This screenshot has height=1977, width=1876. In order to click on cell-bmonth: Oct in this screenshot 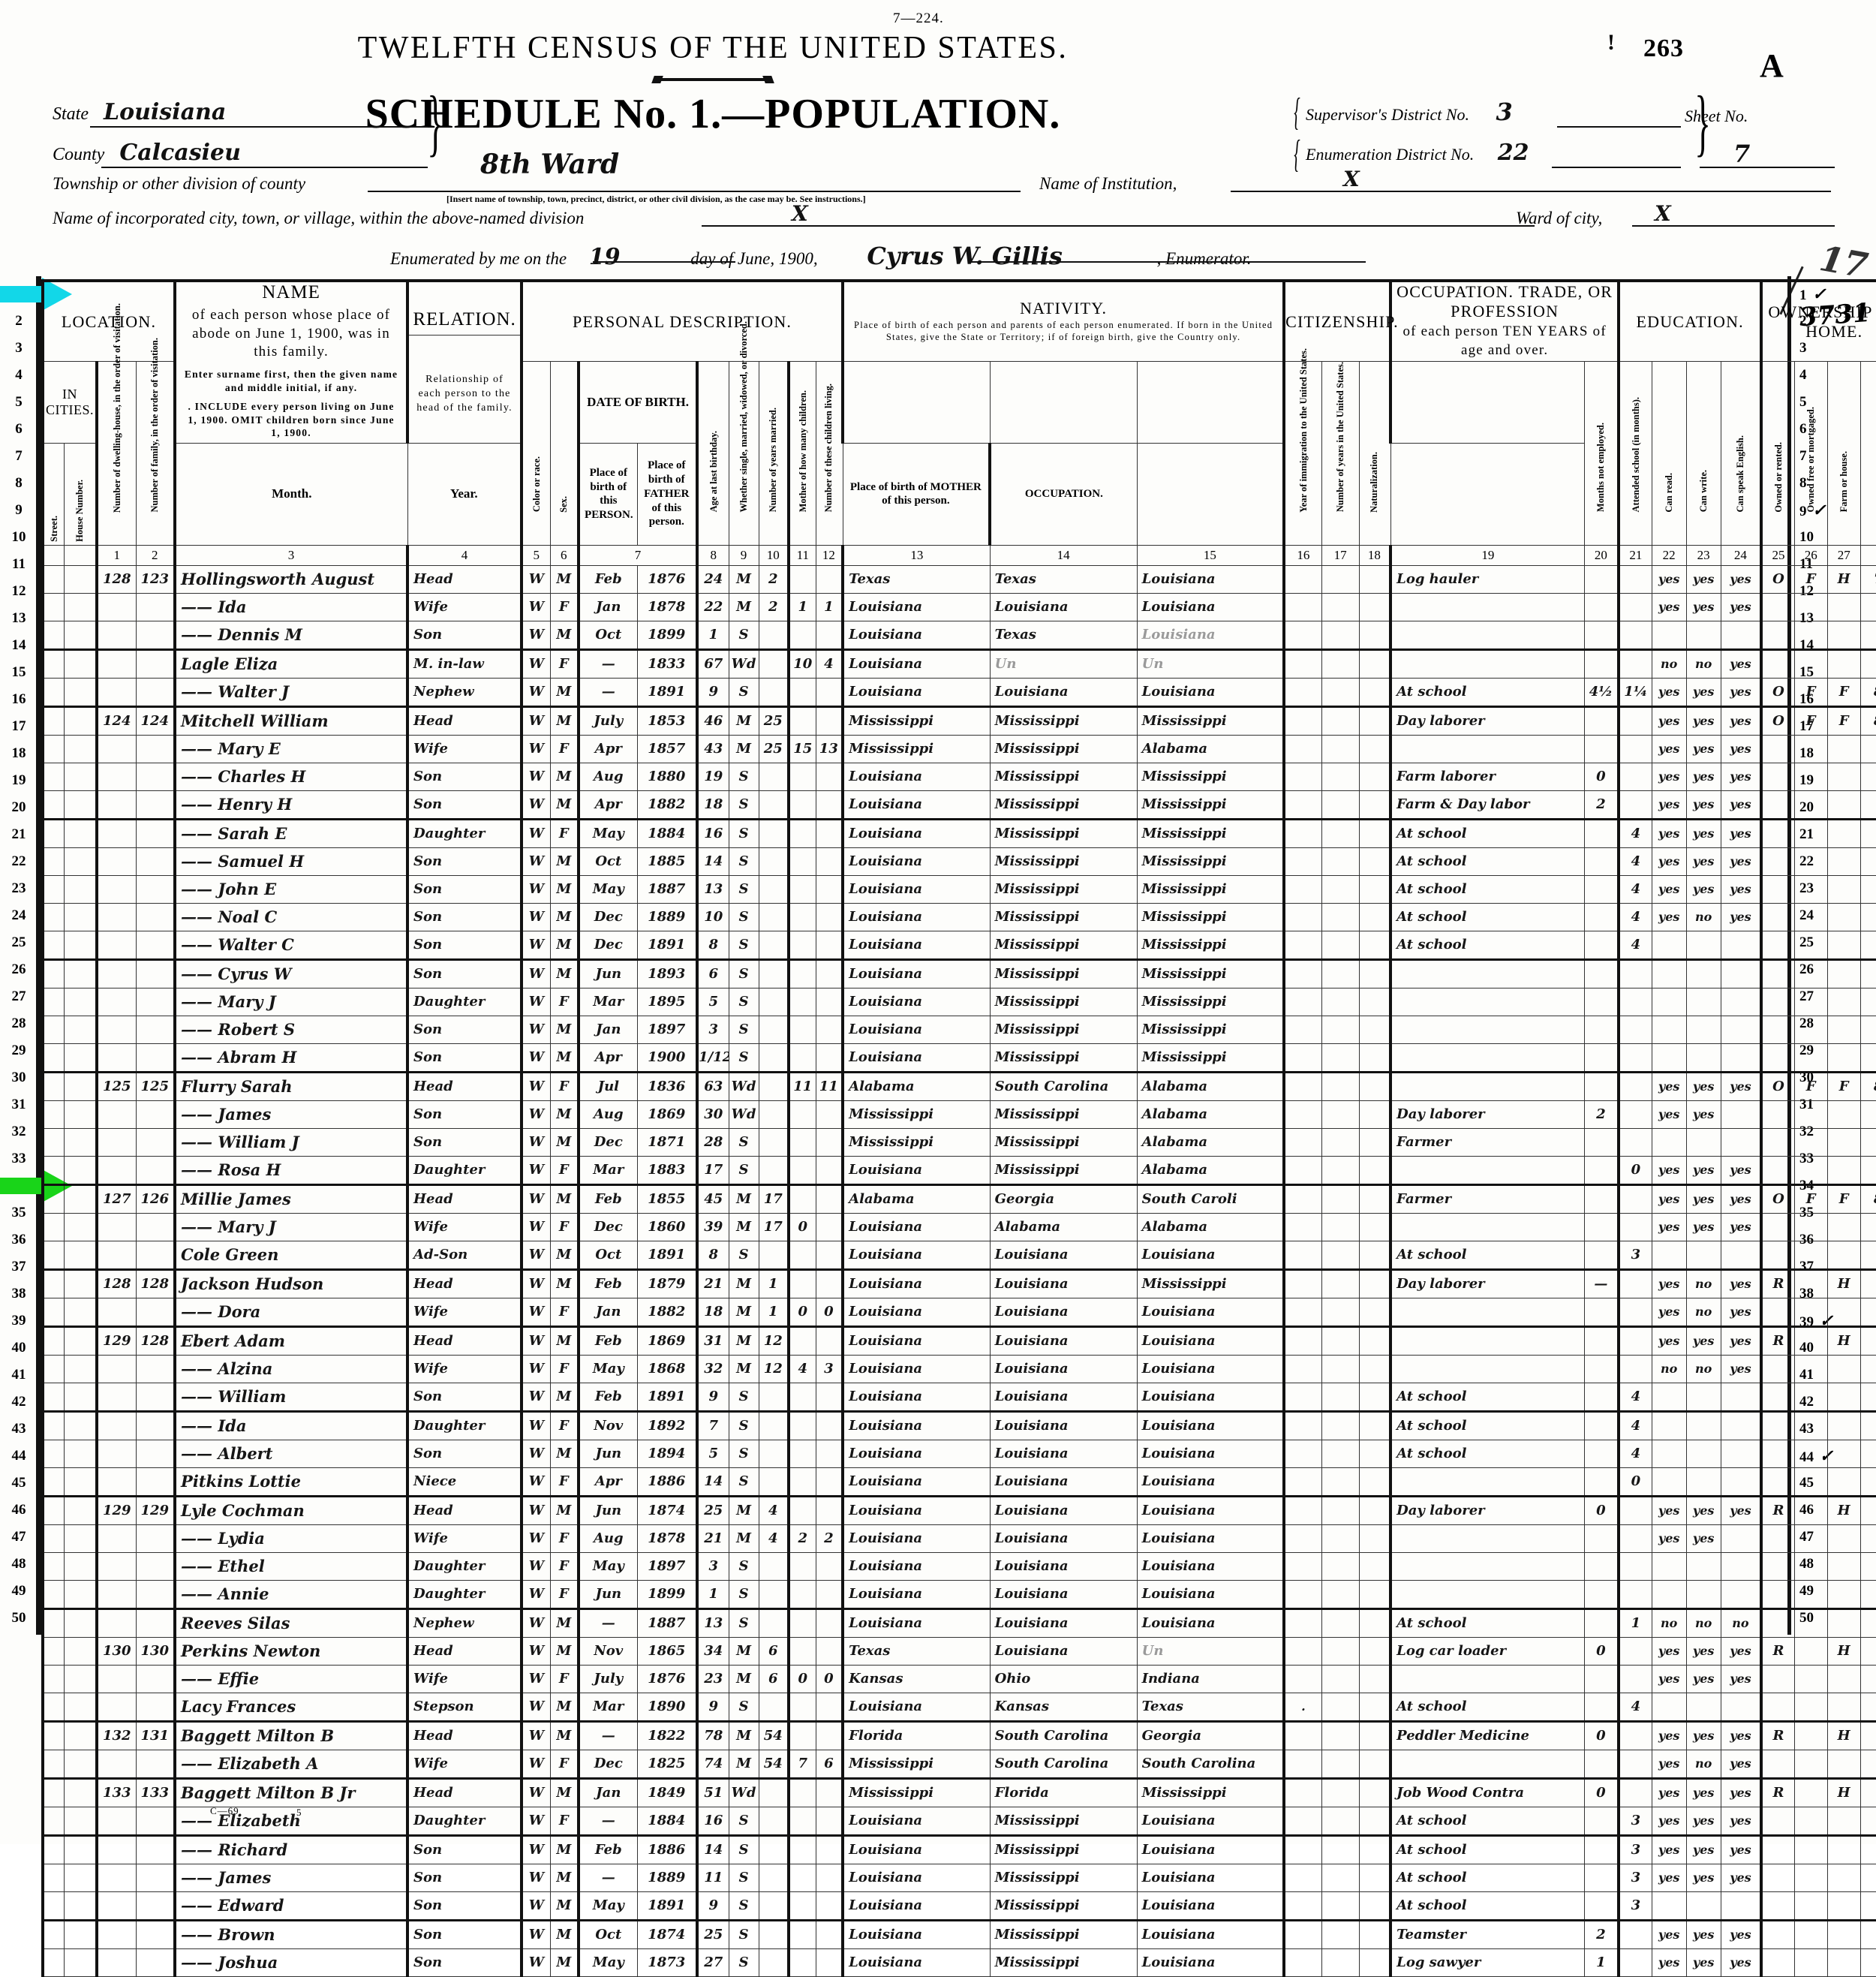, I will do `click(607, 1255)`.